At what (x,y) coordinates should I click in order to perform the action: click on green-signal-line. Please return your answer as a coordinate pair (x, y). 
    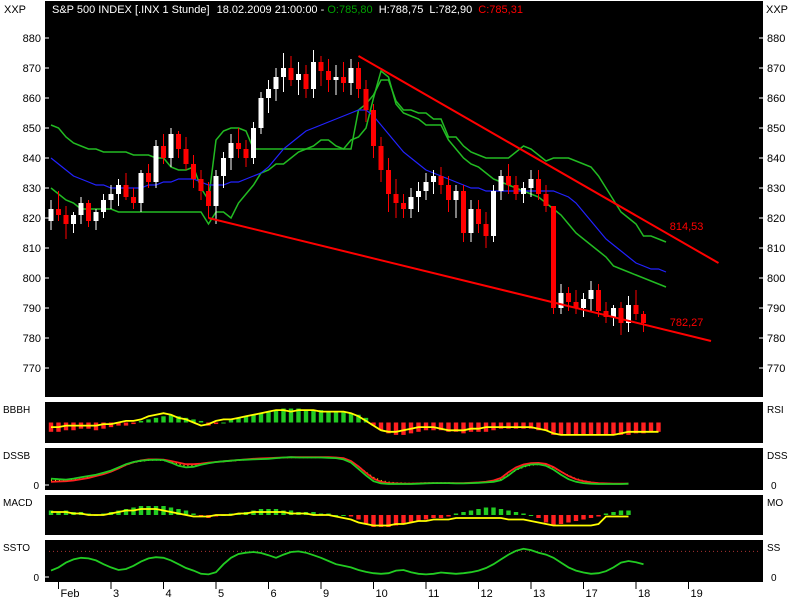
    Looking at the image, I should click on (347, 561).